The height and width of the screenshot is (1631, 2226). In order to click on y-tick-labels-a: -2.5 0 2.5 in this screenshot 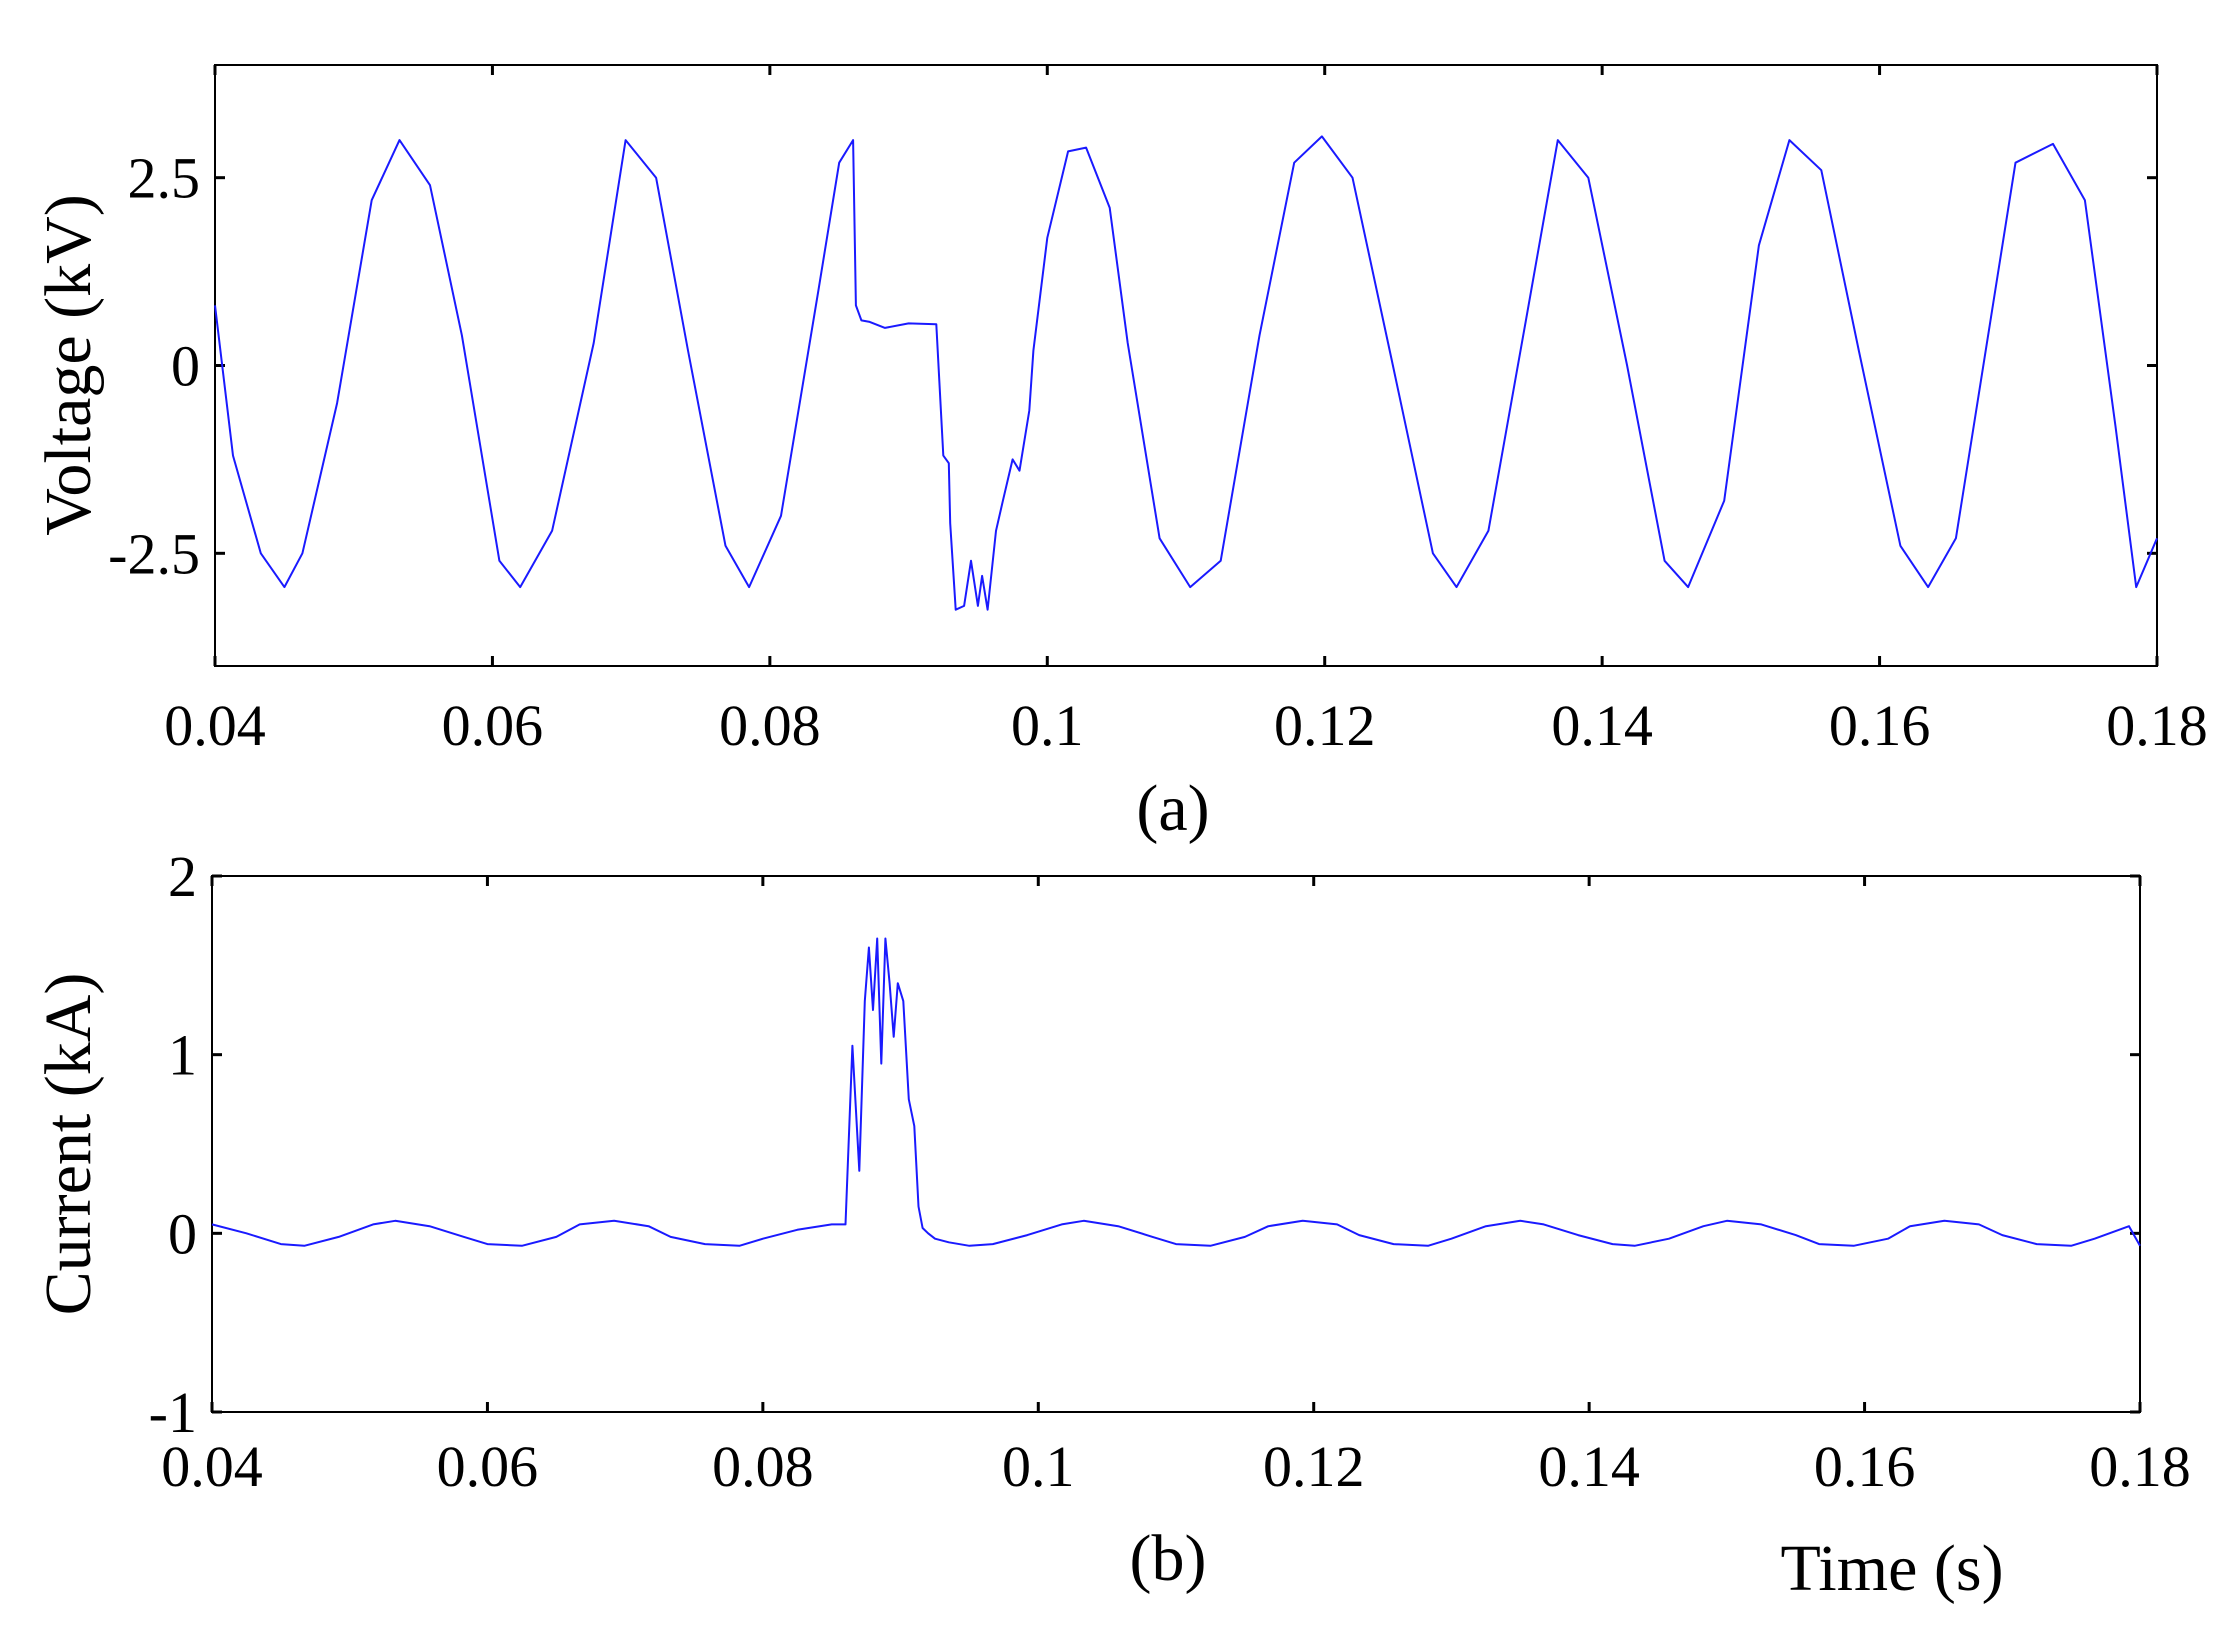, I will do `click(154, 366)`.